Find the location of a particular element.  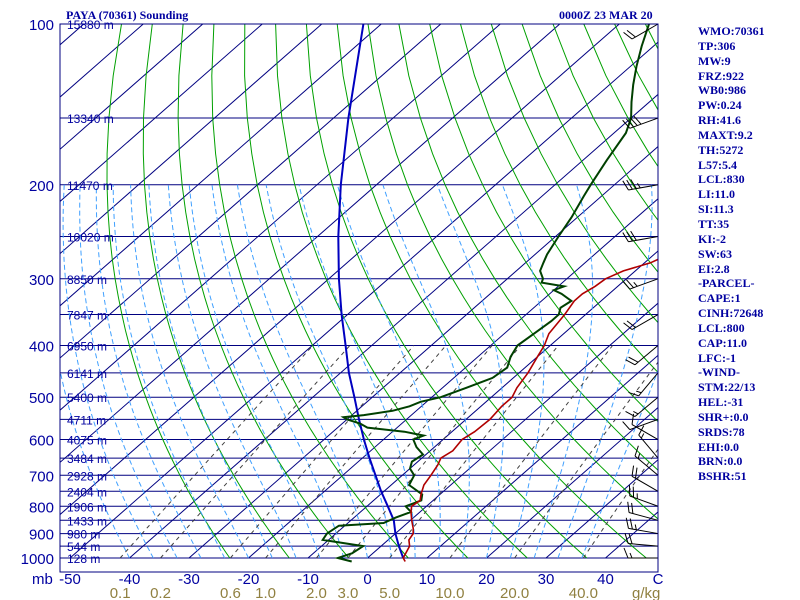

pressure-tick-label: 700 is located at coordinates (41, 476).